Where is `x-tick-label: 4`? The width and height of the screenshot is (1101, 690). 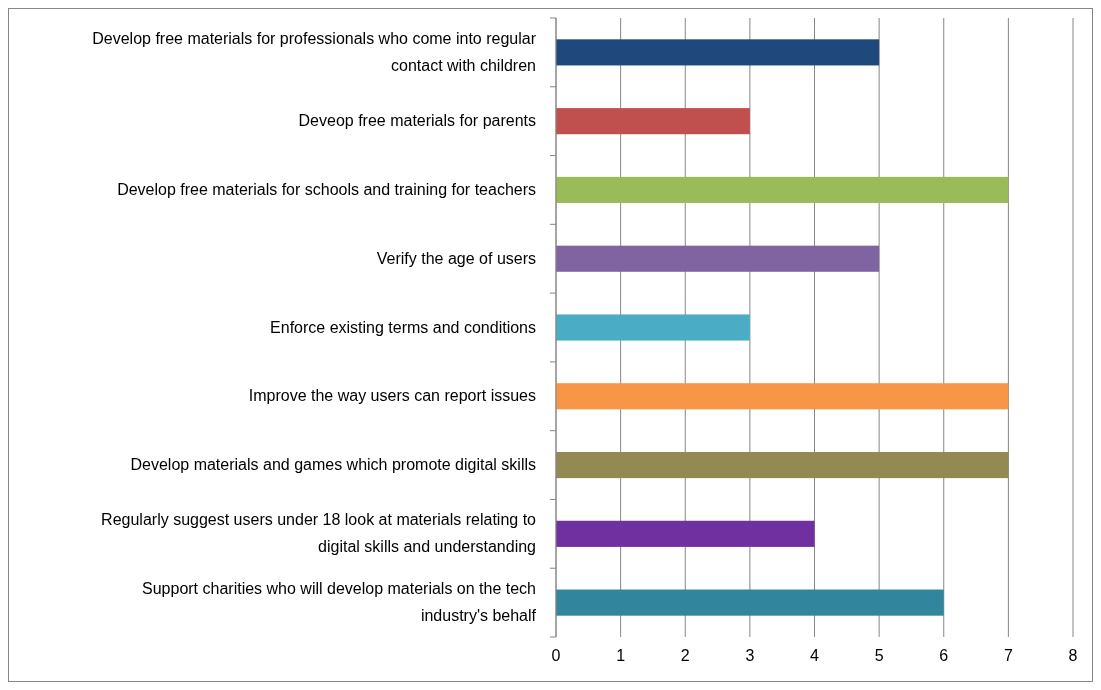
x-tick-label: 4 is located at coordinates (815, 655).